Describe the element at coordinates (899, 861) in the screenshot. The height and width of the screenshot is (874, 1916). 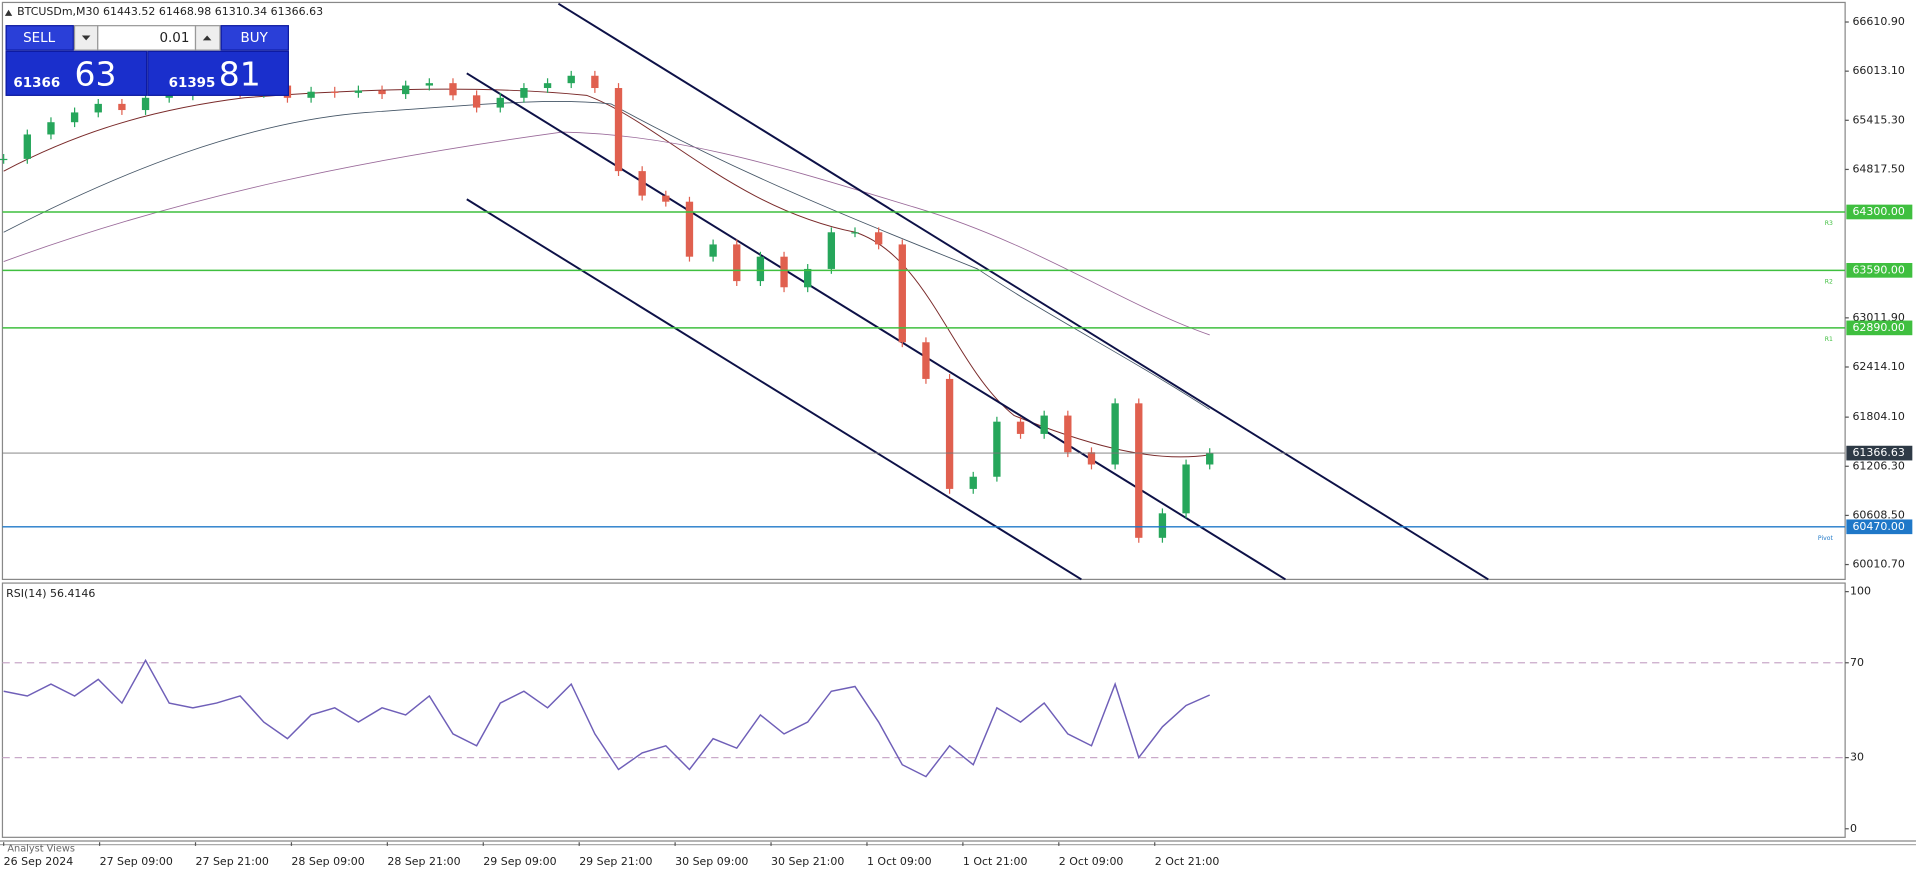
I see `time-label: 1 Oct 09:00` at that location.